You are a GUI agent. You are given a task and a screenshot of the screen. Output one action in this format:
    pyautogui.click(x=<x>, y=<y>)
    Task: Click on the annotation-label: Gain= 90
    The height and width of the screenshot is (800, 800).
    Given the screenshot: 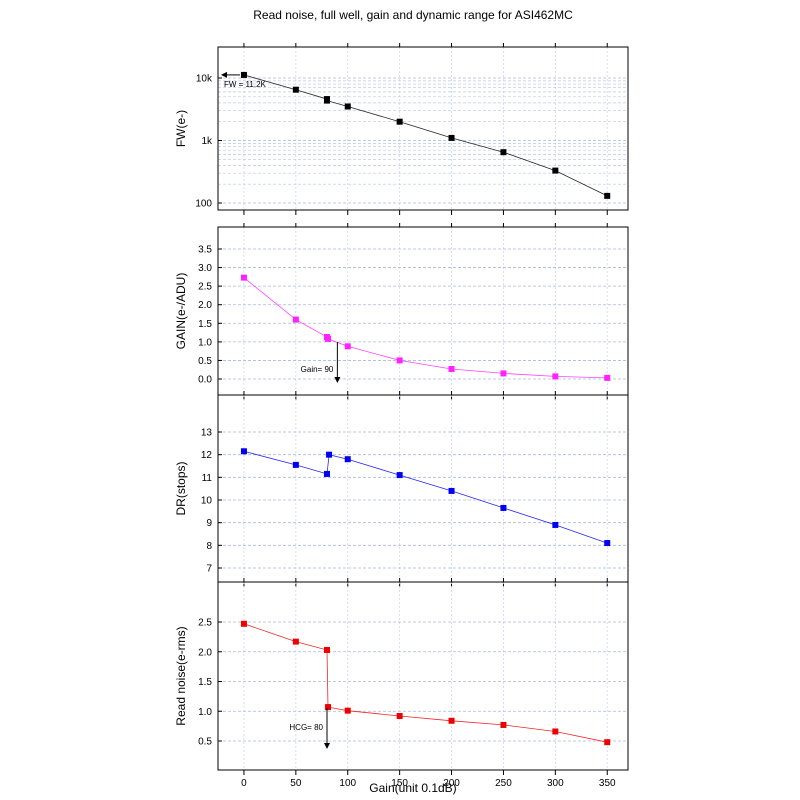 What is the action you would take?
    pyautogui.click(x=317, y=369)
    